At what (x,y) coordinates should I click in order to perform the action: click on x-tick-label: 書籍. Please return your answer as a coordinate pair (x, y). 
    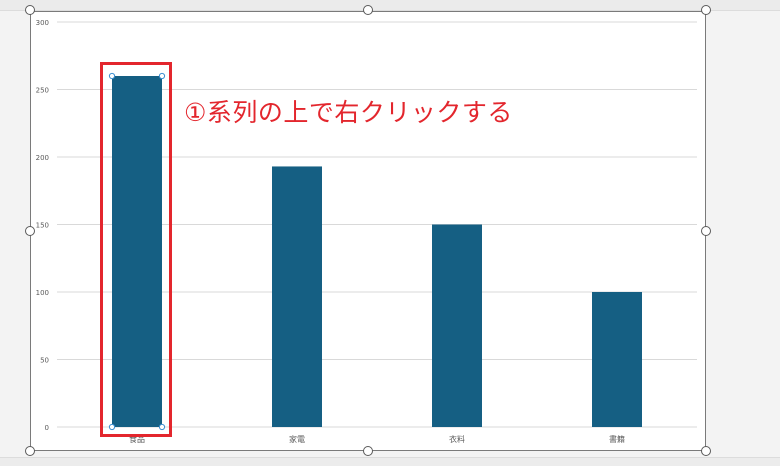
    Looking at the image, I should click on (617, 439).